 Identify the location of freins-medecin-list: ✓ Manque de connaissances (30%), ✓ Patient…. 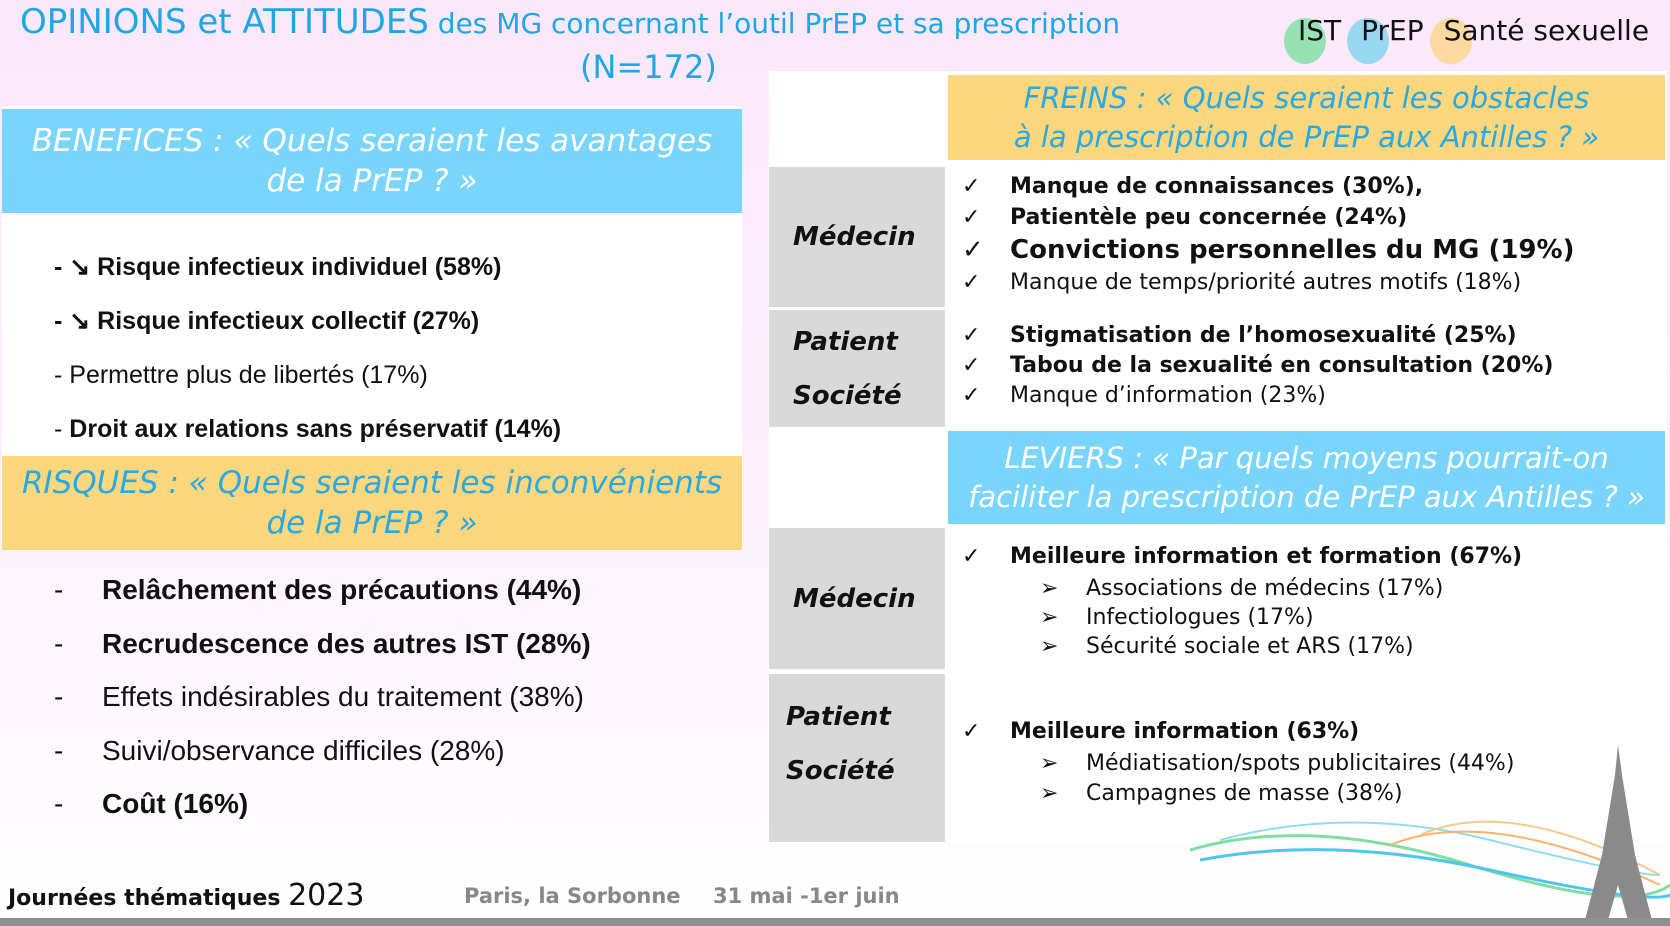
(1268, 234).